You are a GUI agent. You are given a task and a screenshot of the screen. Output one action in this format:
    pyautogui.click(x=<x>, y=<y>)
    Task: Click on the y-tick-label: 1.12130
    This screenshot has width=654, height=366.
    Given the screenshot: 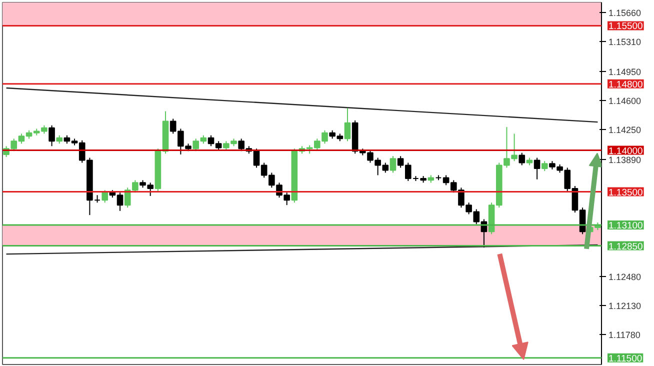 What is the action you would take?
    pyautogui.click(x=625, y=306)
    